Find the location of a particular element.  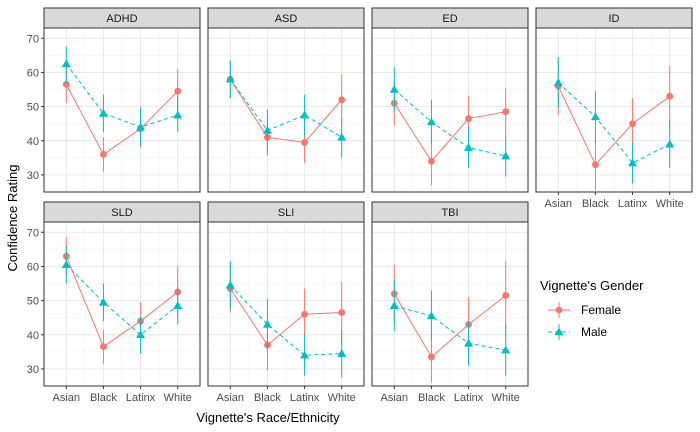

legend: Vignette's Gender Female Male is located at coordinates (592, 310).